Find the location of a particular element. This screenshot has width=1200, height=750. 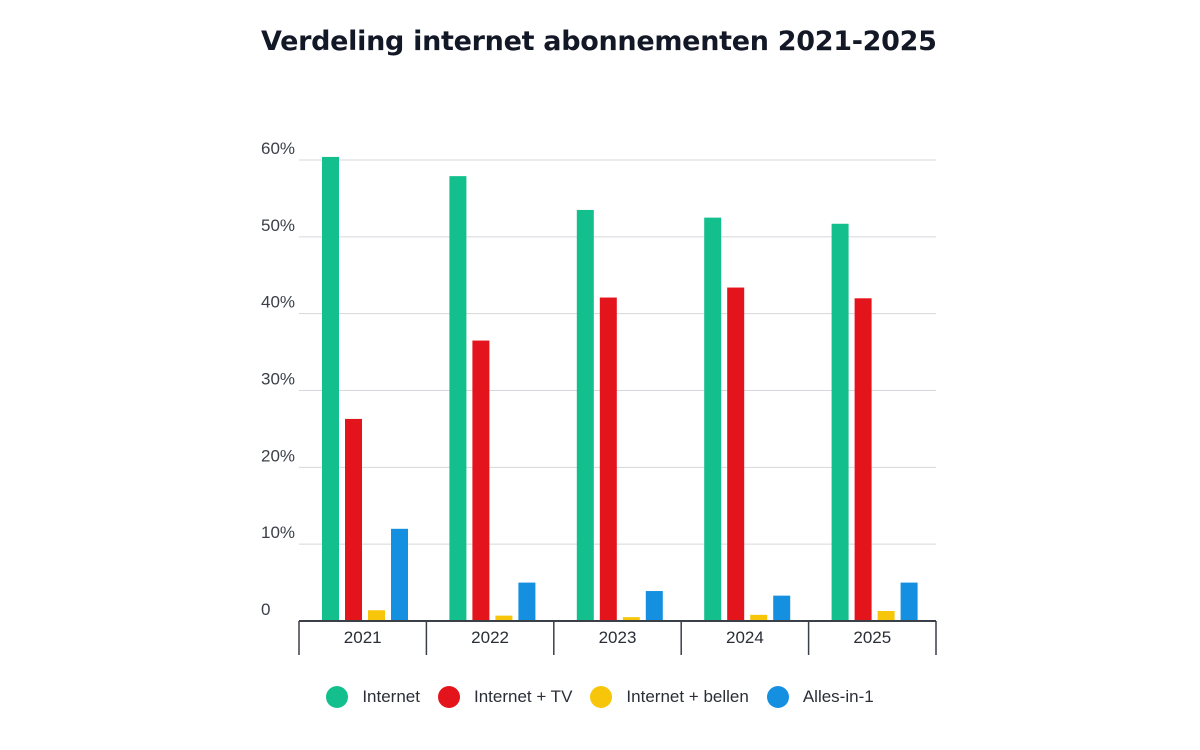

x-tick-label: 2022 is located at coordinates (490, 637).